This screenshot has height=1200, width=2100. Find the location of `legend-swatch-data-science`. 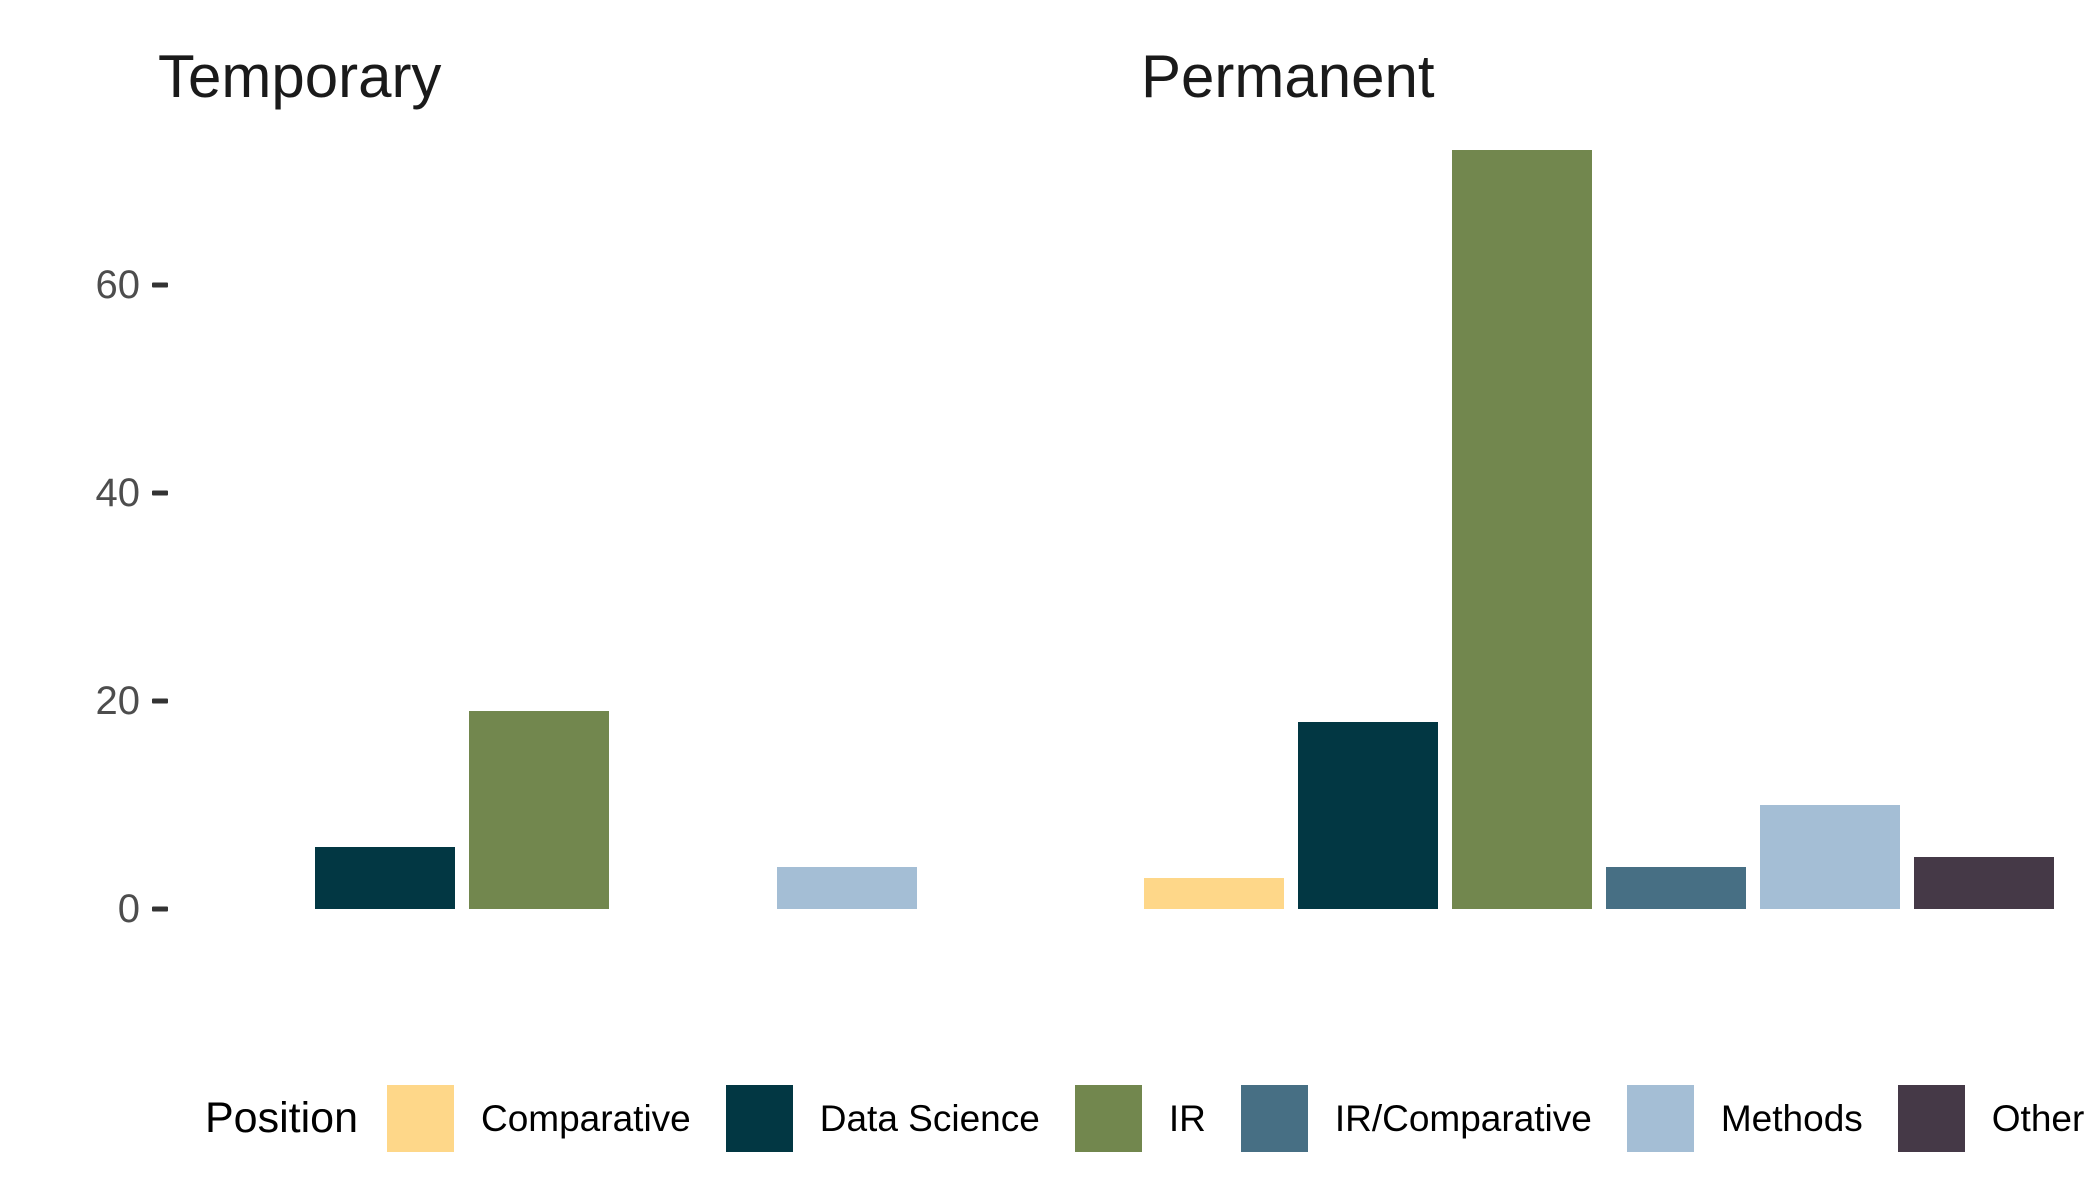

legend-swatch-data-science is located at coordinates (759, 1118).